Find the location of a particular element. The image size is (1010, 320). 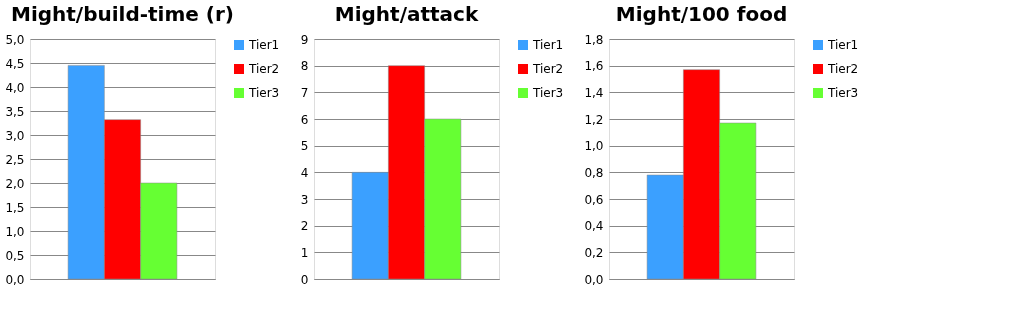

y-tick-label: 1,2 is located at coordinates (594, 119).